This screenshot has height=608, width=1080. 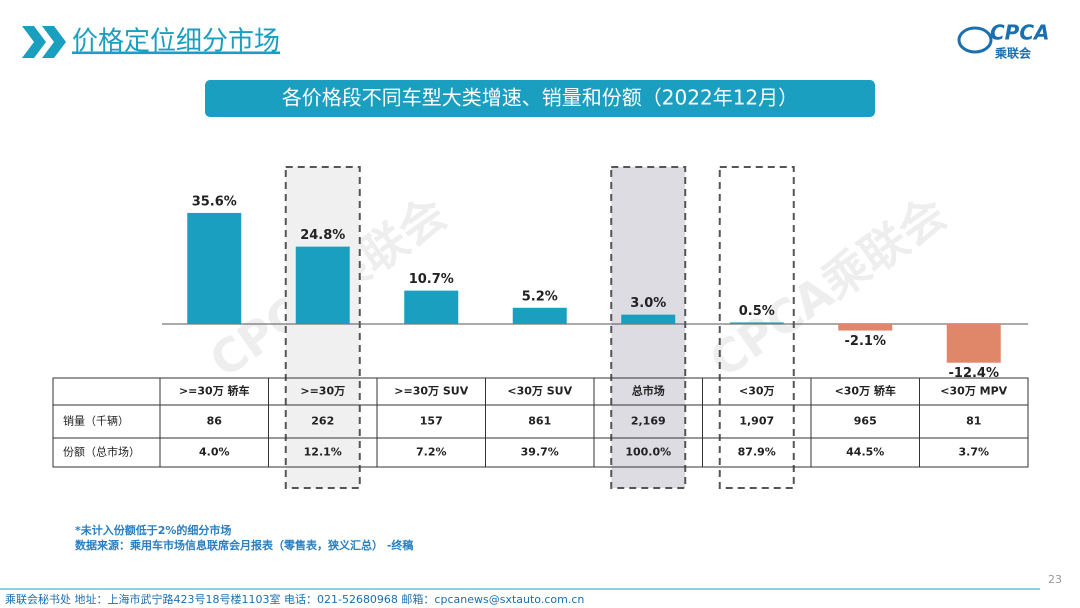 I want to click on table-cell: 861, so click(x=539, y=421).